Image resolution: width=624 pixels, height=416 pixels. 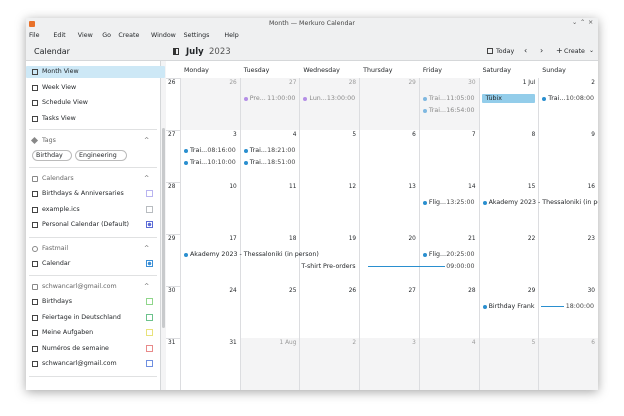 I want to click on event-time: 11:05:00, so click(x=460, y=98).